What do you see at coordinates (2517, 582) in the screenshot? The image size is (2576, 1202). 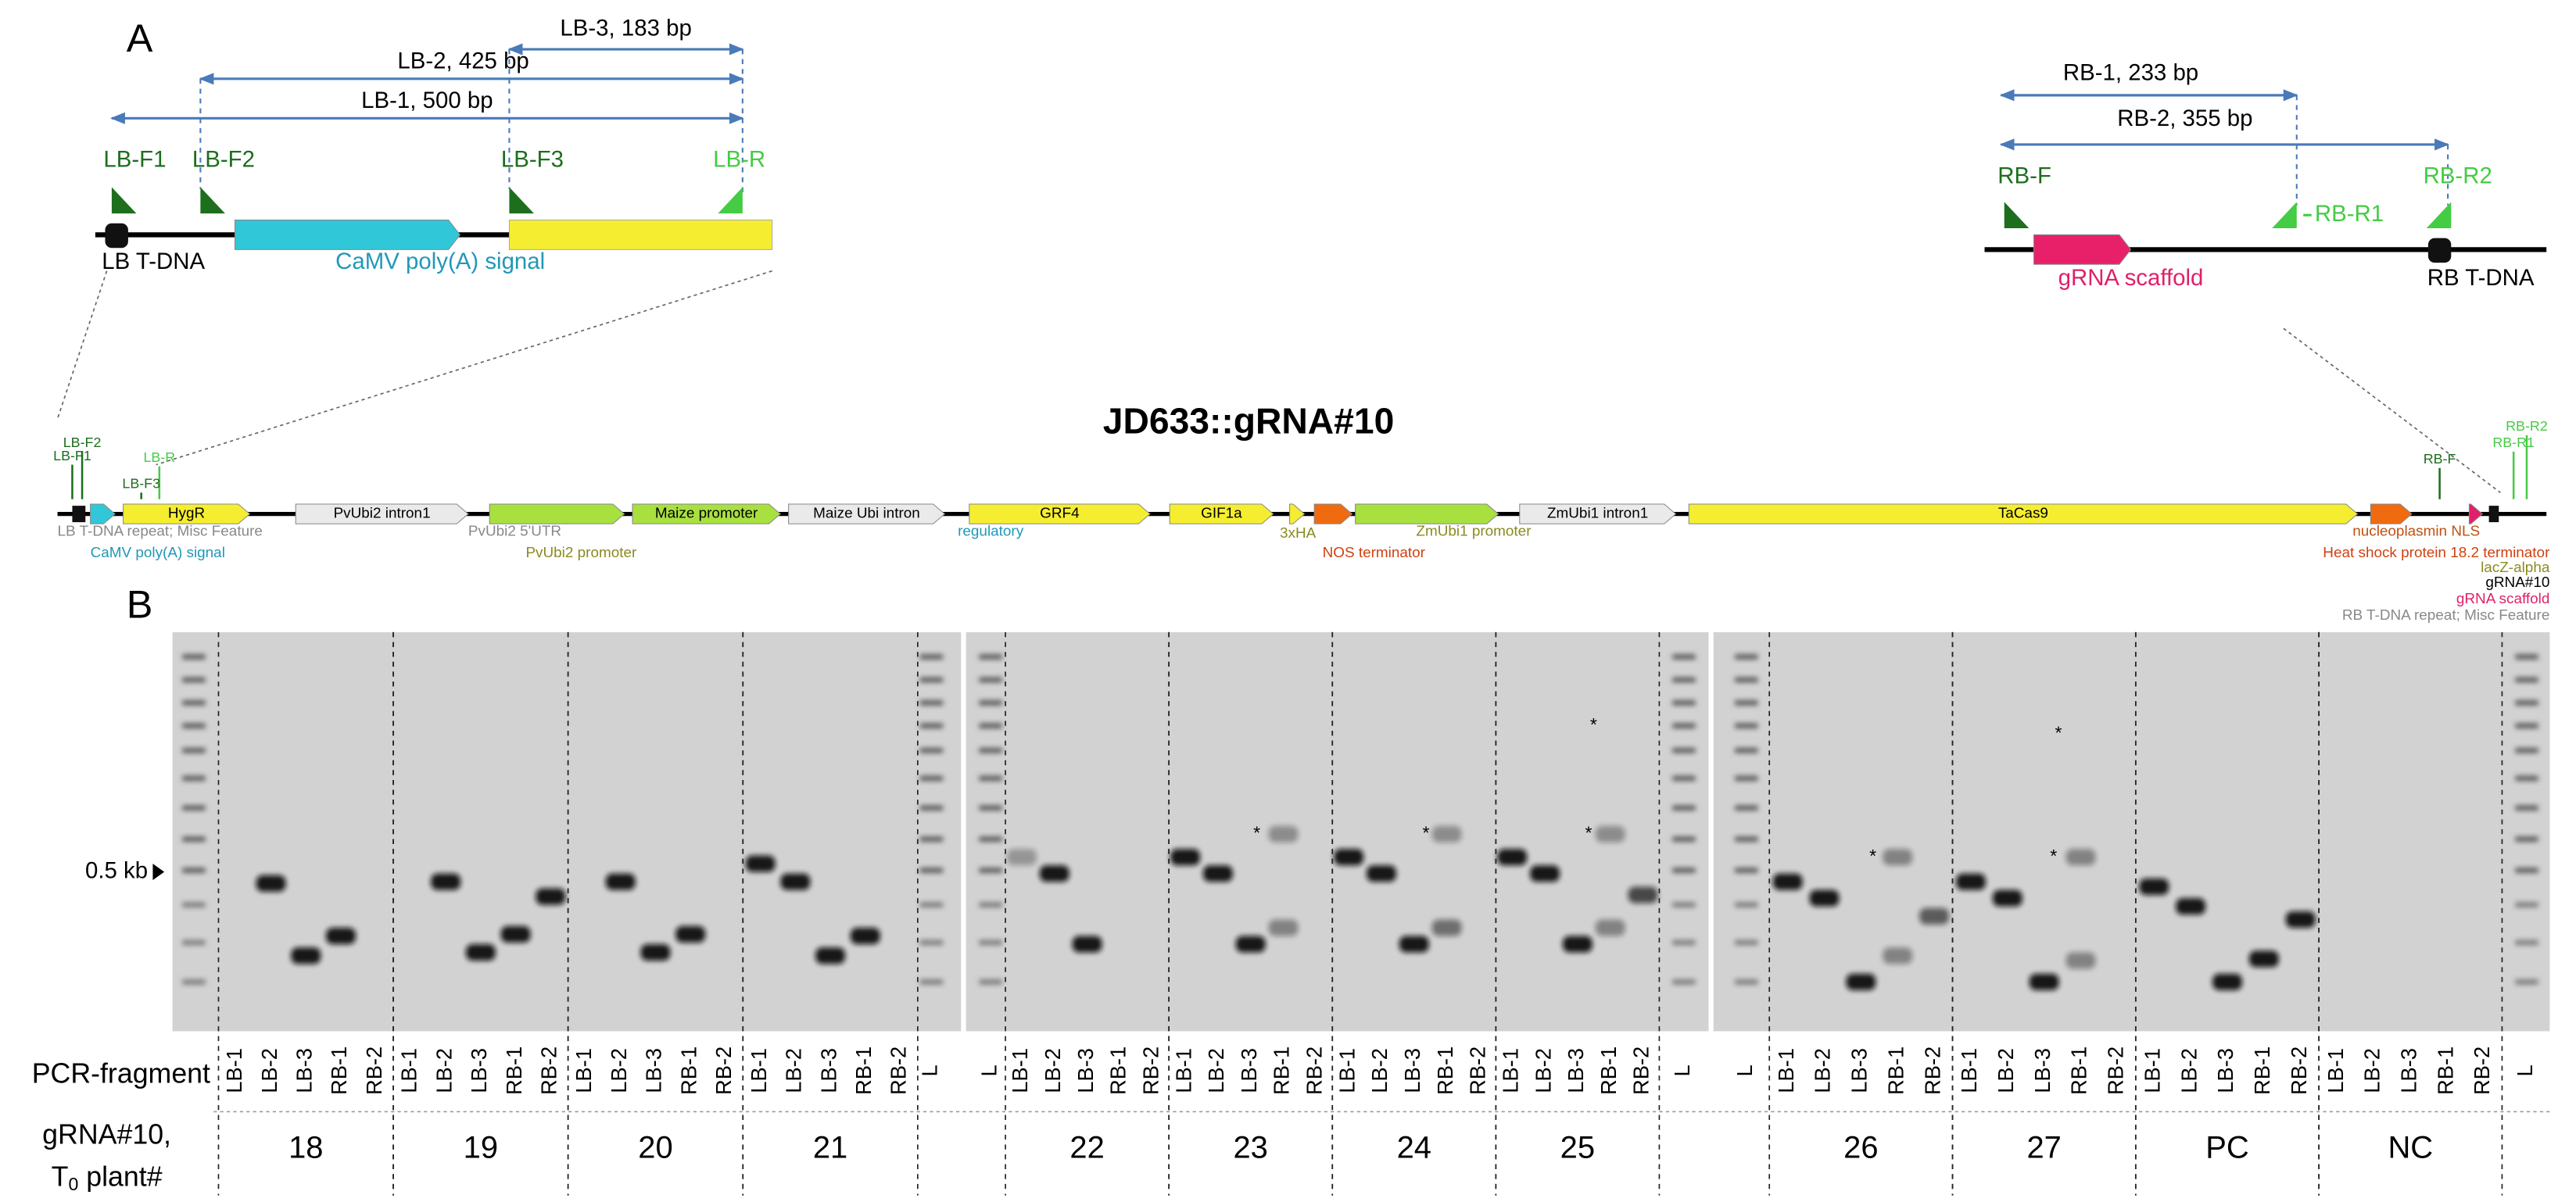 I see `map-annotation: gRNA#10` at bounding box center [2517, 582].